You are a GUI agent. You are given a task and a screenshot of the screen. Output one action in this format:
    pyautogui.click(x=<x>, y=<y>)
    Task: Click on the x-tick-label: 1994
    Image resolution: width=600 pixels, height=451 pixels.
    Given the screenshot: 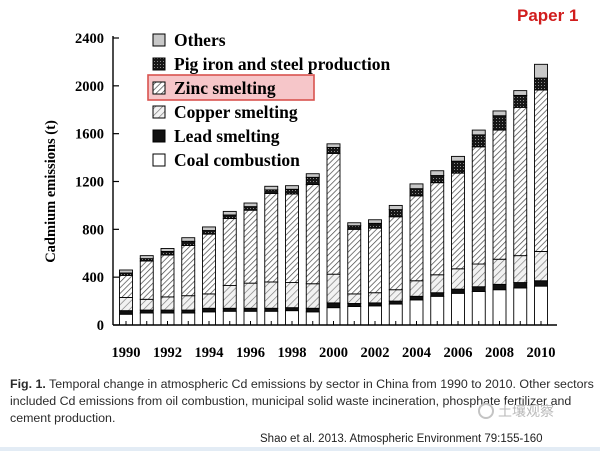 What is the action you would take?
    pyautogui.click(x=209, y=353)
    